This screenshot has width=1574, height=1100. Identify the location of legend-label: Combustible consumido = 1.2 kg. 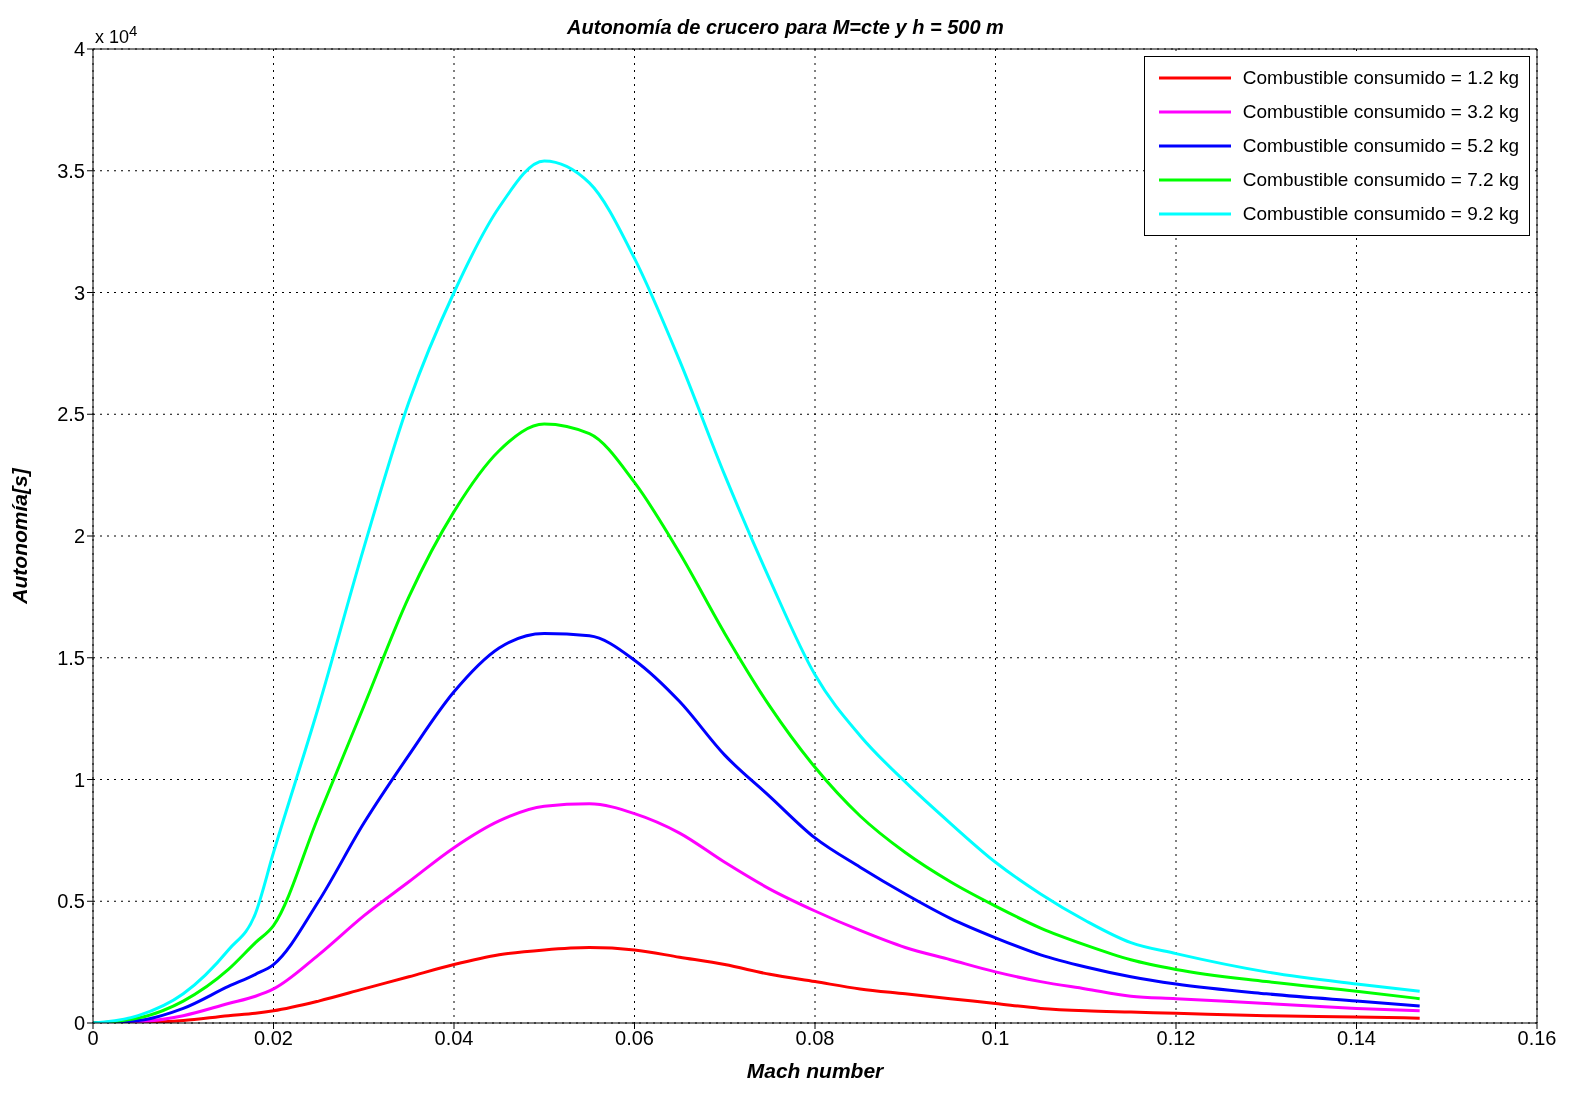
(1380, 78).